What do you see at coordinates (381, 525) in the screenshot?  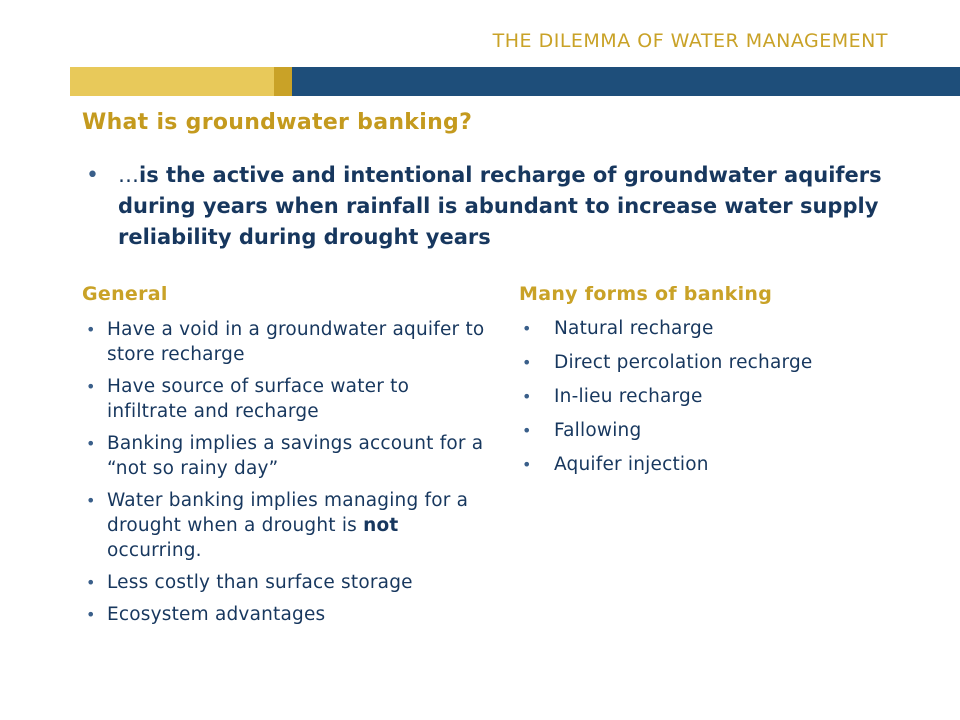 I see `list-item-emphasis: not` at bounding box center [381, 525].